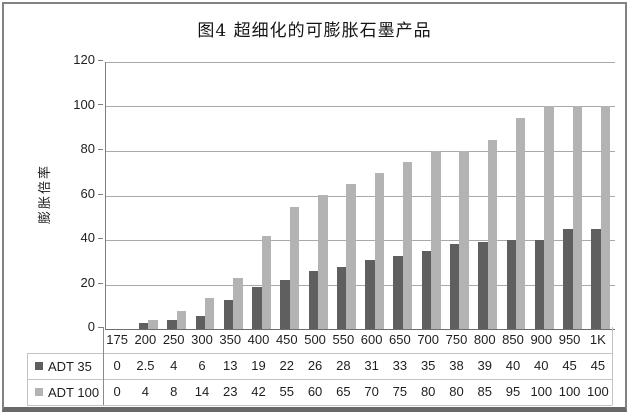  I want to click on y-tick-label-0: 0, so click(91, 326).